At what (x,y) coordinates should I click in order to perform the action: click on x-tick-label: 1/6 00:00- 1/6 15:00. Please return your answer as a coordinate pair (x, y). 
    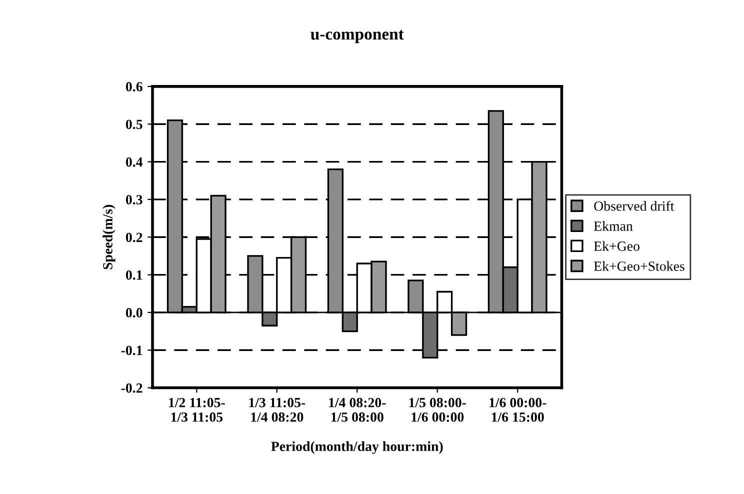
    Looking at the image, I should click on (518, 410).